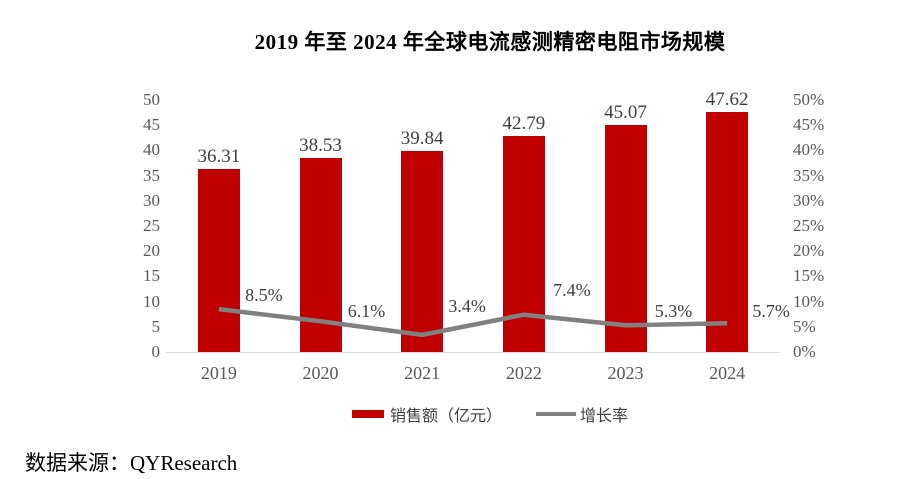  I want to click on left-axis-tick: 40, so click(151, 150).